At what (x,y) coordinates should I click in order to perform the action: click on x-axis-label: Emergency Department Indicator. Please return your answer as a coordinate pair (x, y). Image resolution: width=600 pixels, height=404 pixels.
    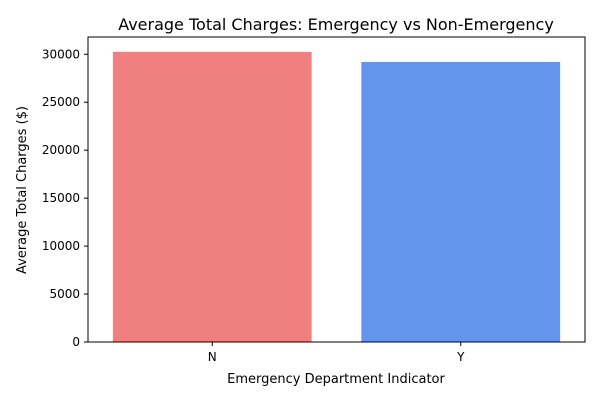
    Looking at the image, I should click on (336, 379).